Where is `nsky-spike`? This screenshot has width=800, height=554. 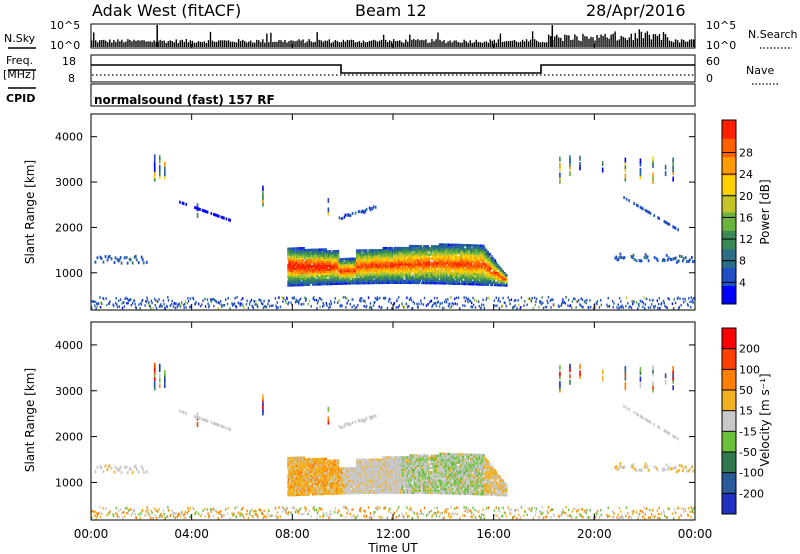
nsky-spike is located at coordinates (552, 36).